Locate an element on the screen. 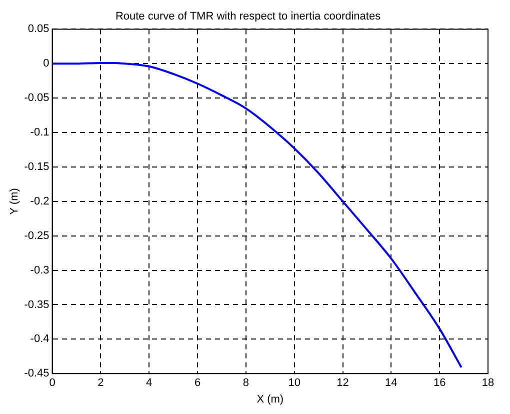  x-tick-label: 2 is located at coordinates (101, 383).